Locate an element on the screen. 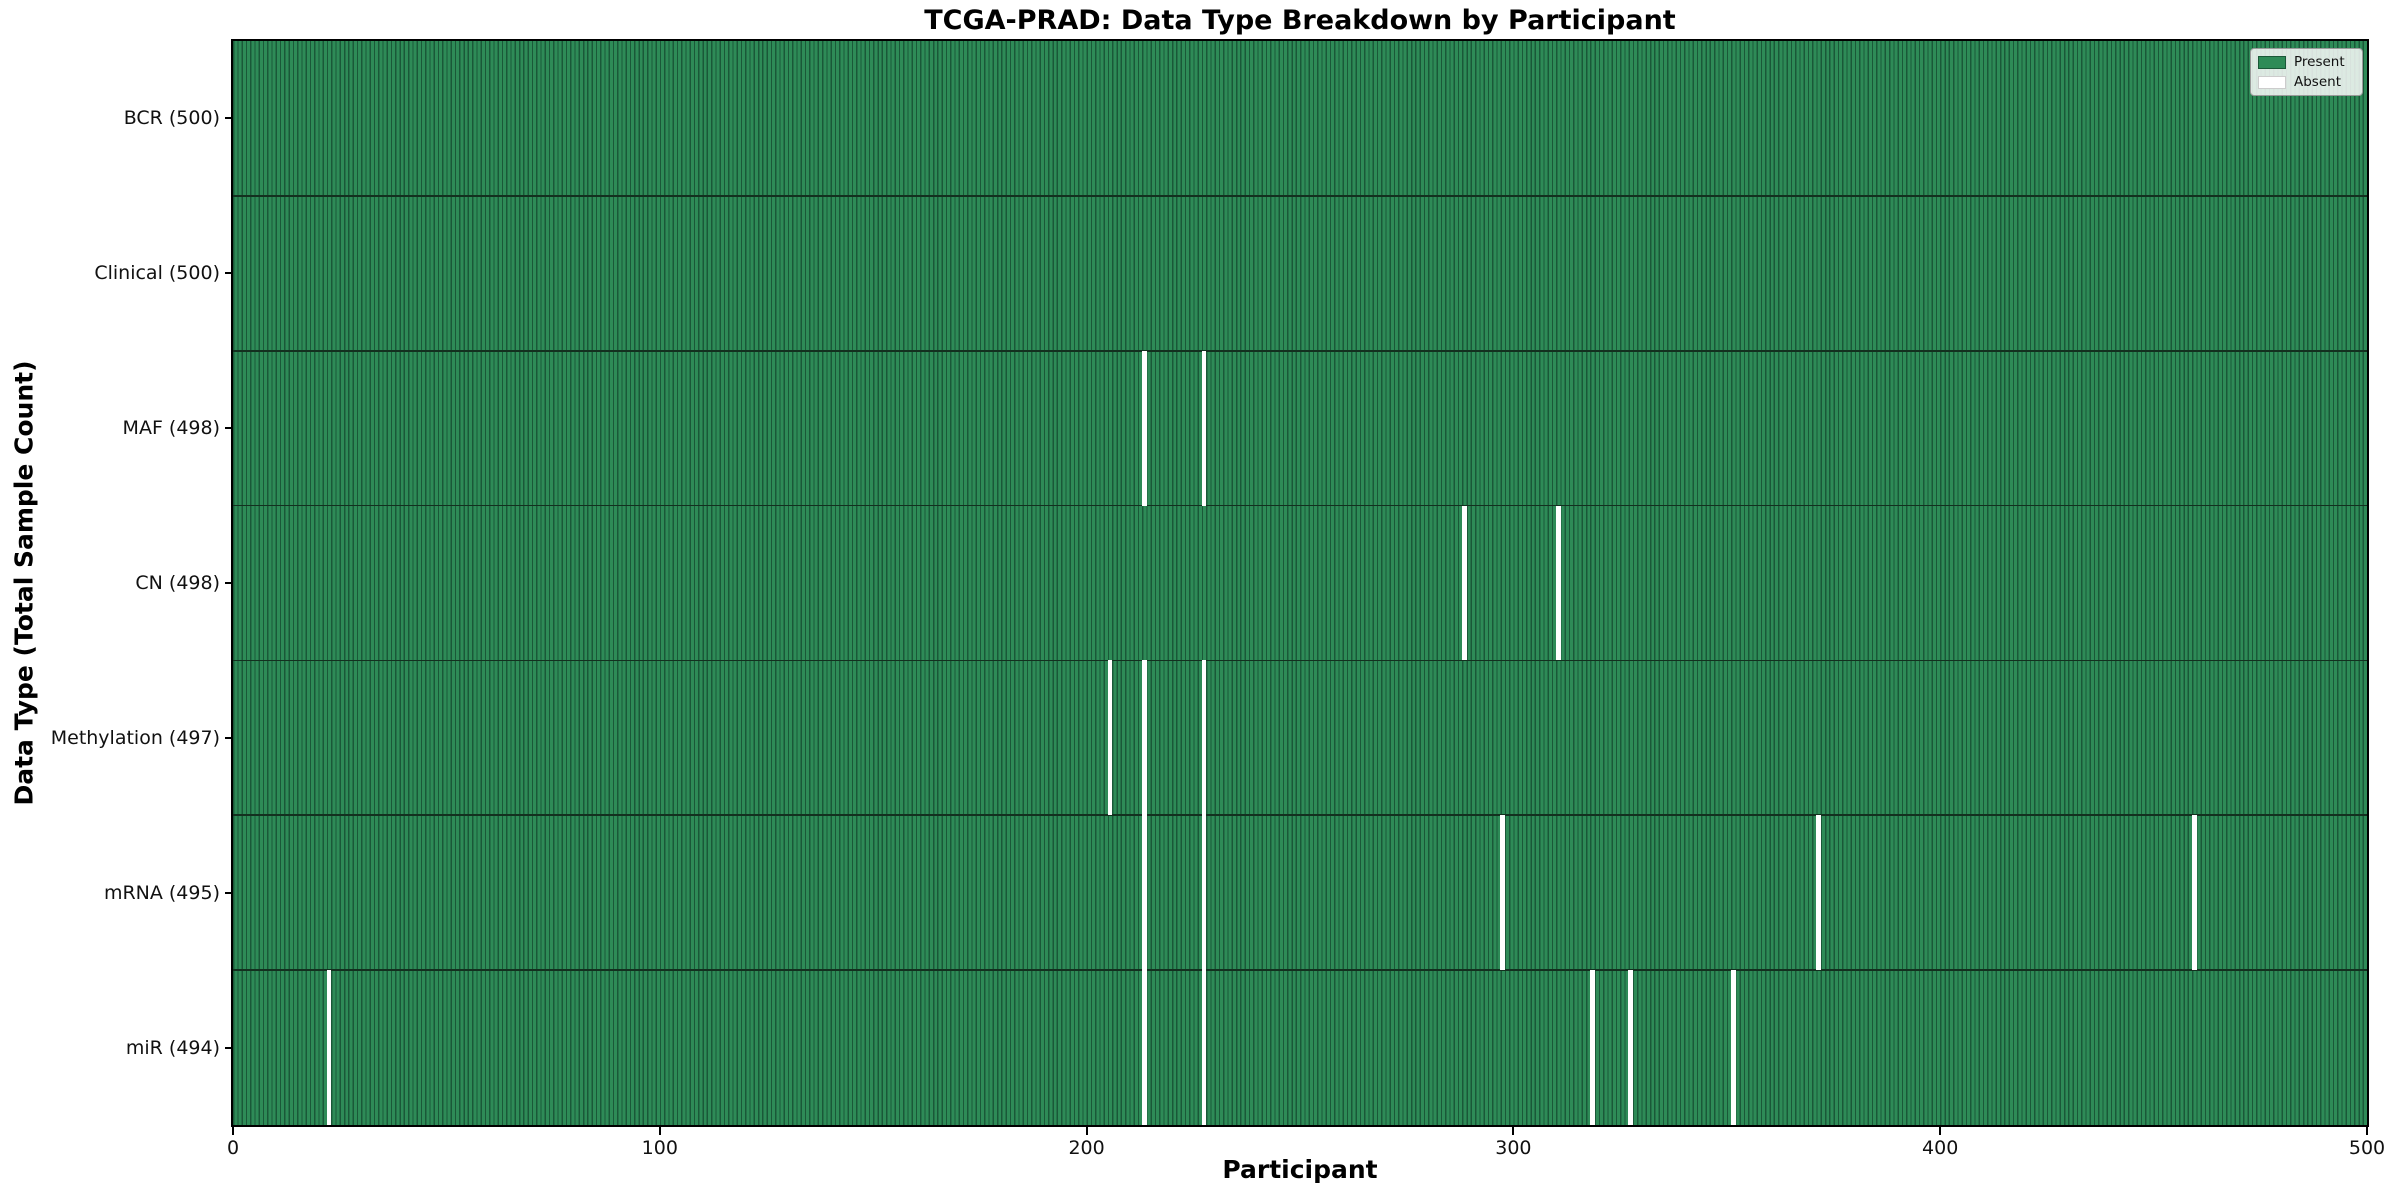  row-mir is located at coordinates (1300, 1047).